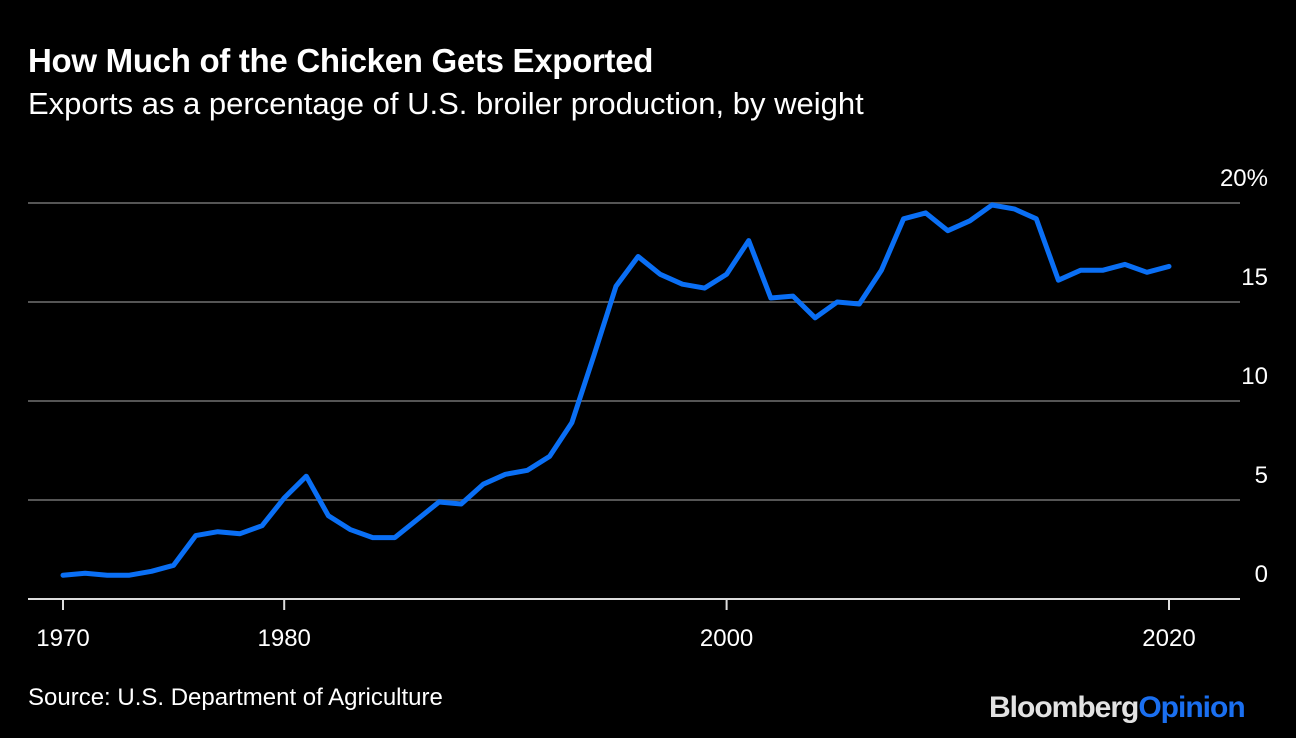  I want to click on y-tick-label: 15, so click(1254, 277).